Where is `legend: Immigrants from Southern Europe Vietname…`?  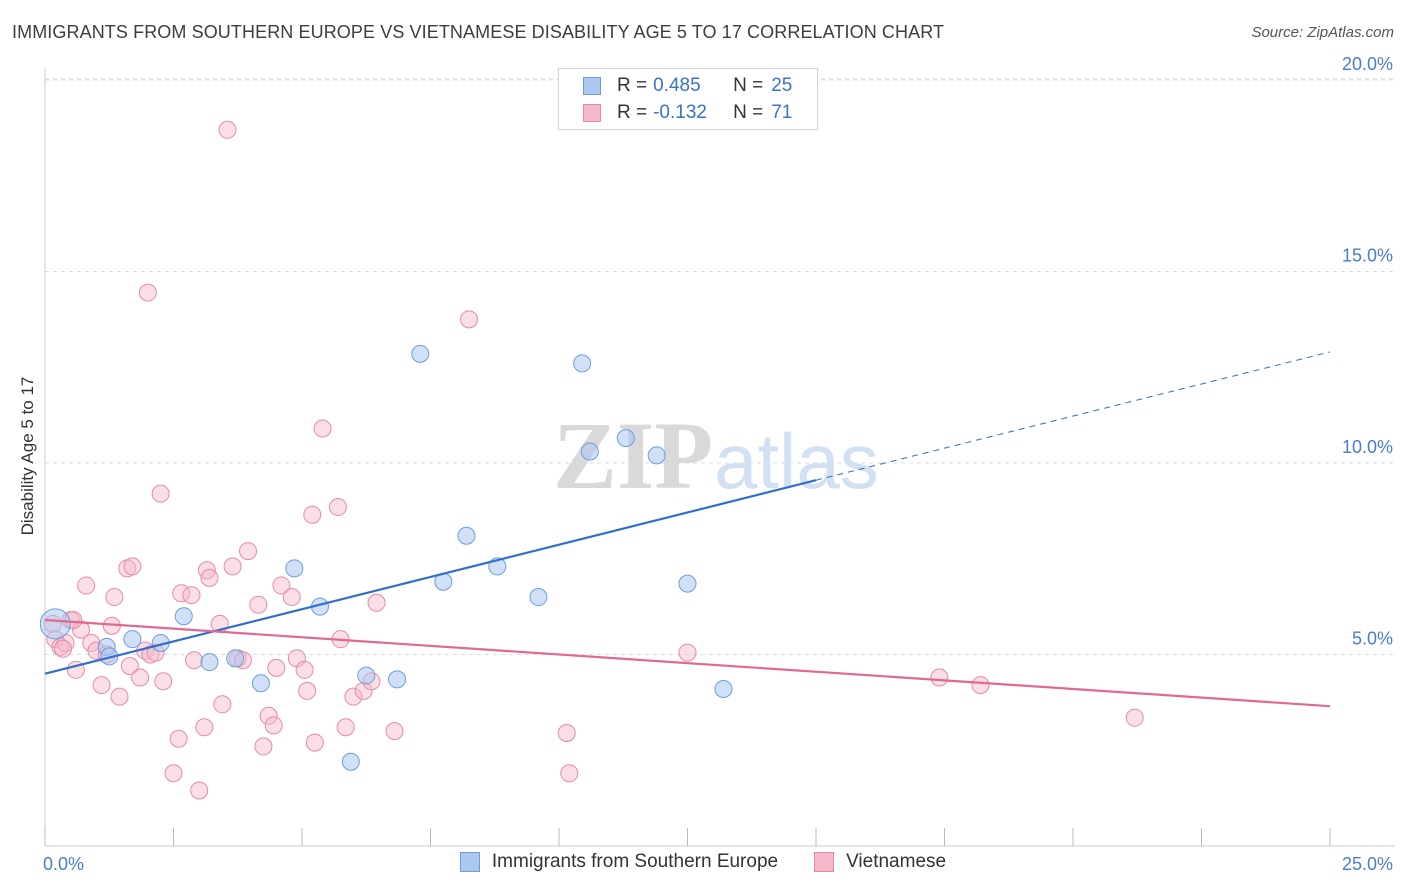 legend: Immigrants from Southern Europe Vietname… is located at coordinates (703, 862).